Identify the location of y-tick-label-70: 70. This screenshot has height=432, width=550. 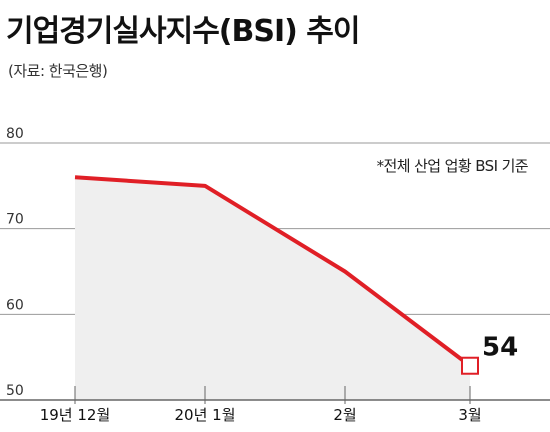
(15, 220).